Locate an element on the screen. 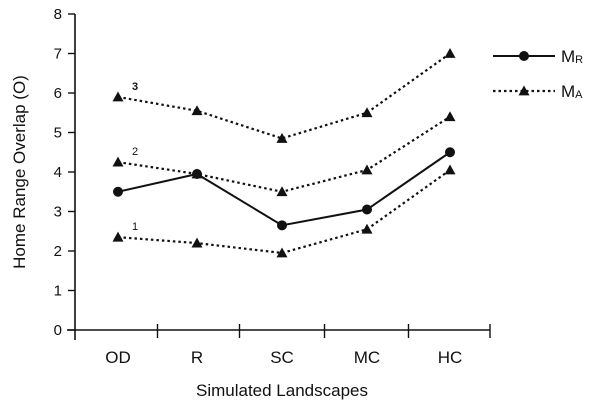 This screenshot has width=591, height=406. series-main is located at coordinates (284, 189).